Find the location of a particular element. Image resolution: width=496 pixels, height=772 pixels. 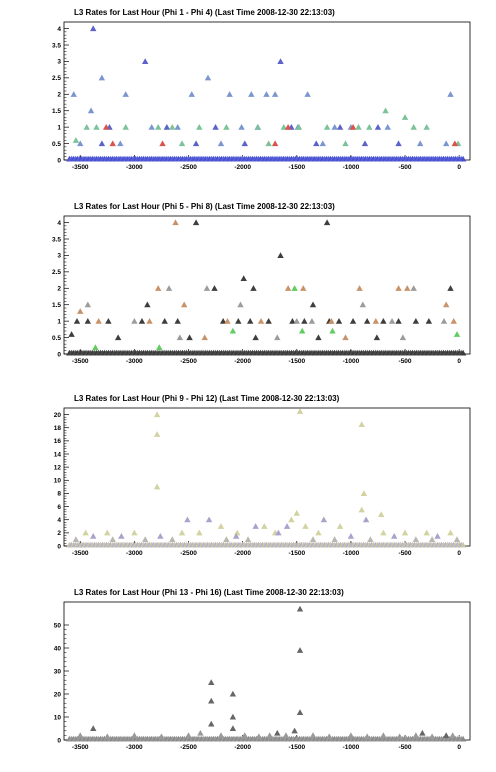

y-tick-label: 12 is located at coordinates (58, 467).